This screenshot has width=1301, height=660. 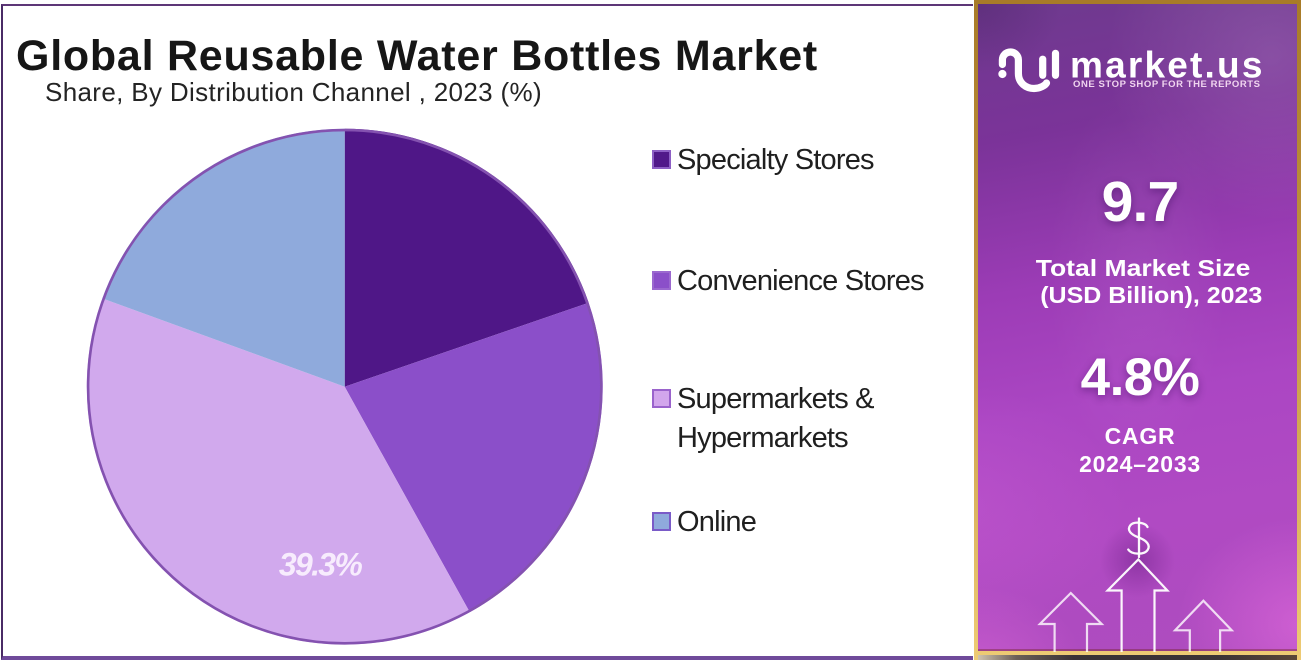 I want to click on svg-text: 39.3%, so click(x=320, y=565).